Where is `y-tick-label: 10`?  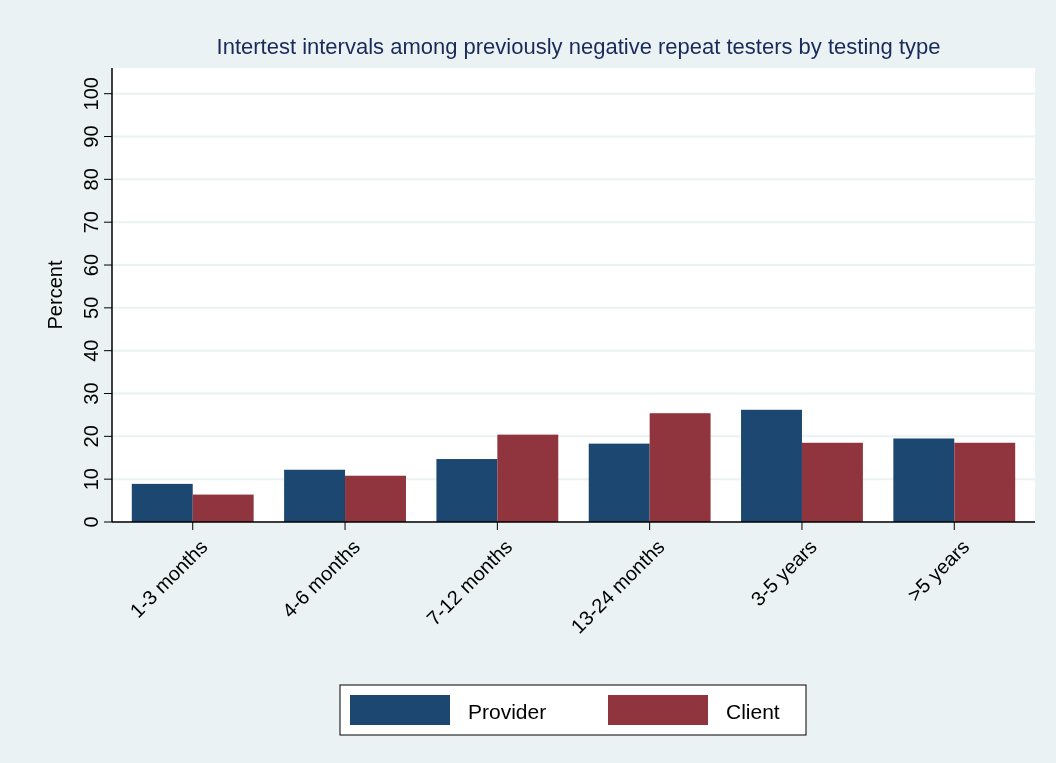
y-tick-label: 10 is located at coordinates (91, 479).